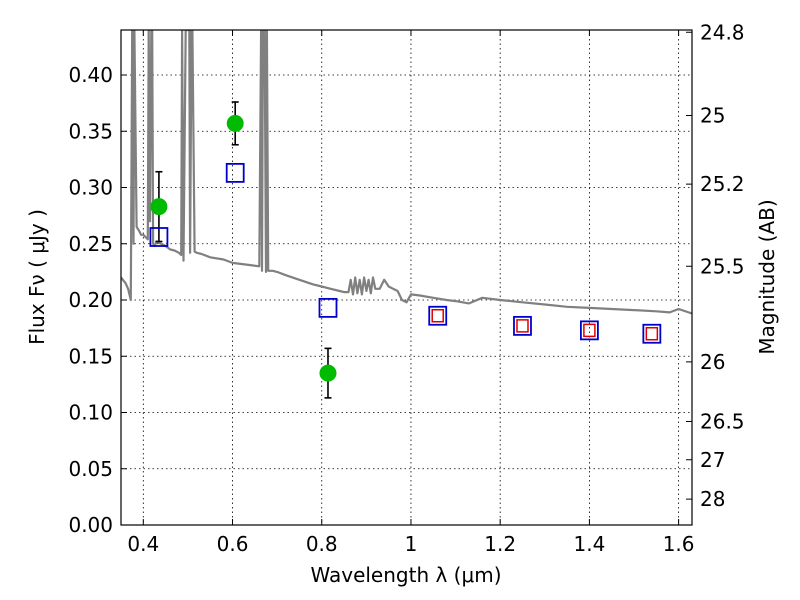 This screenshot has height=600, width=800. I want to click on y-tick-label: 0.25, so click(90, 244).